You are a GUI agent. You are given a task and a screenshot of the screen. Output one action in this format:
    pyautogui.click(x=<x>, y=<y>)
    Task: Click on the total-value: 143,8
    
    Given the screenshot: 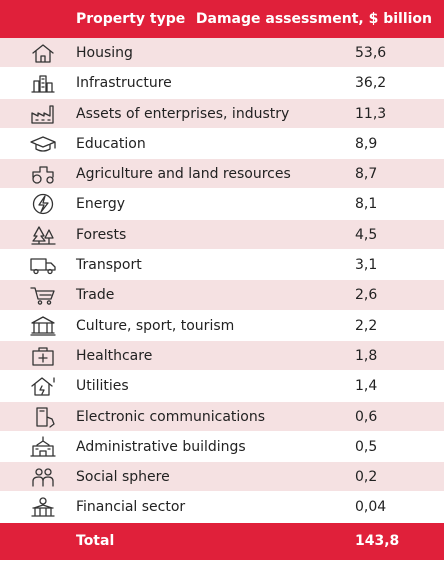 What is the action you would take?
    pyautogui.click(x=377, y=540)
    